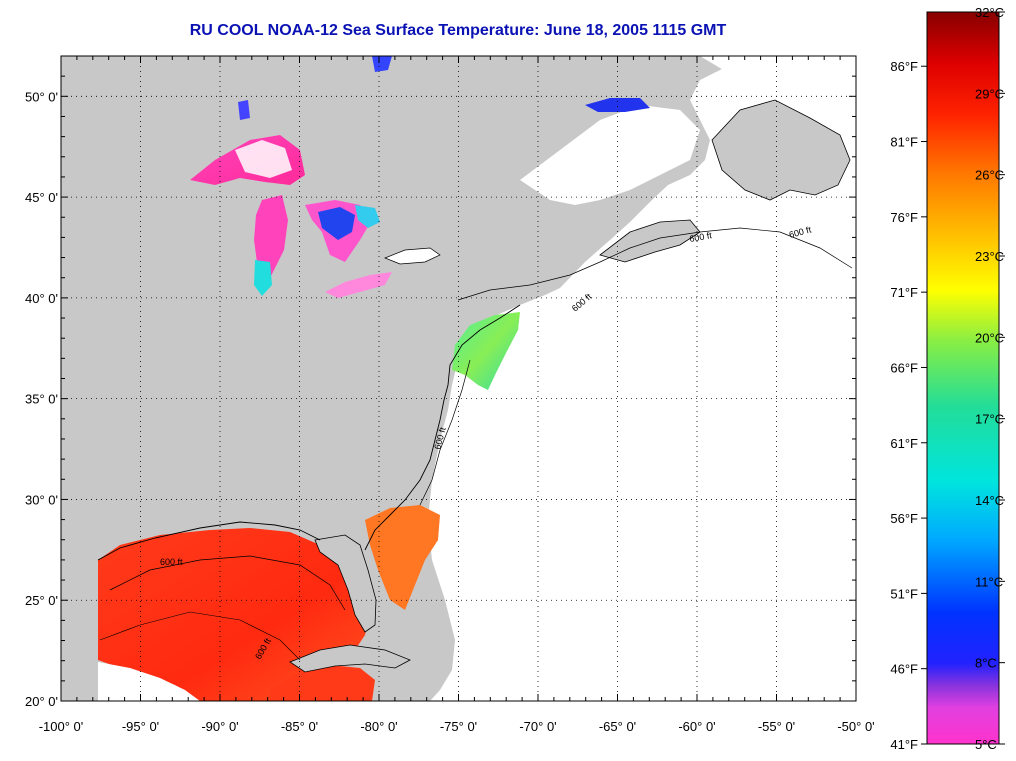  Describe the element at coordinates (989, 93) in the screenshot. I see `celsius-label: 29°C` at that location.